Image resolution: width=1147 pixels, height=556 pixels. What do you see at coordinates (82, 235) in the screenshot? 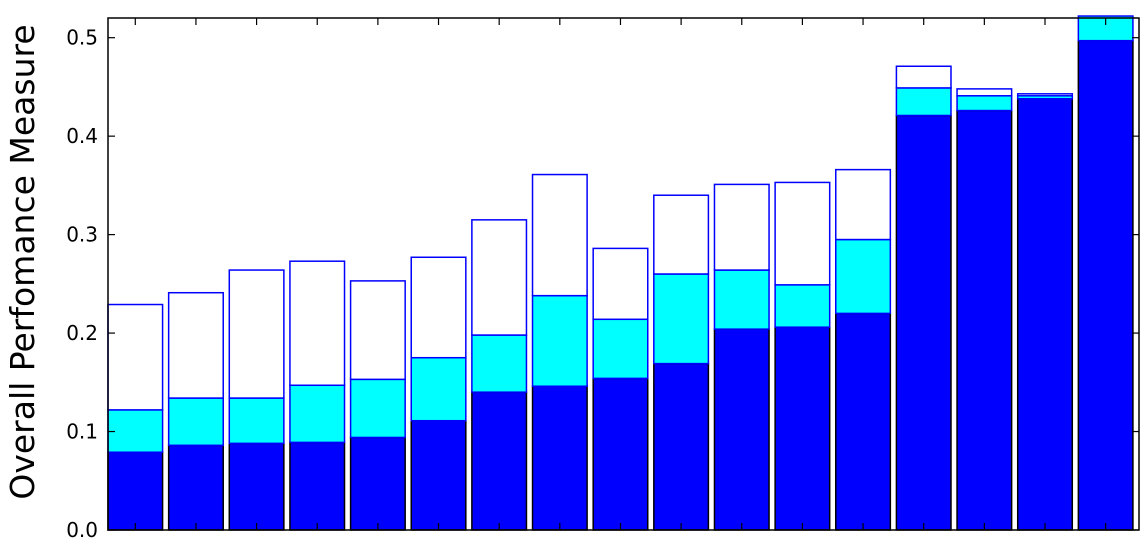
I see `y-tick-label: 0.3` at bounding box center [82, 235].